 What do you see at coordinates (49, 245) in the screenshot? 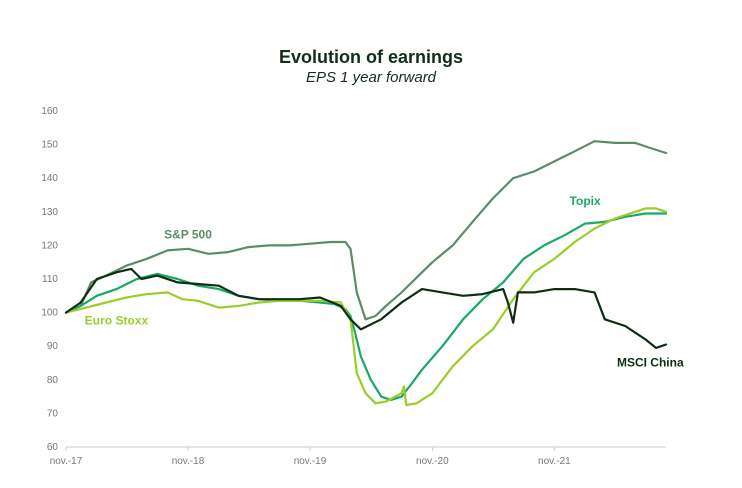
I see `y-tick-label: 120` at bounding box center [49, 245].